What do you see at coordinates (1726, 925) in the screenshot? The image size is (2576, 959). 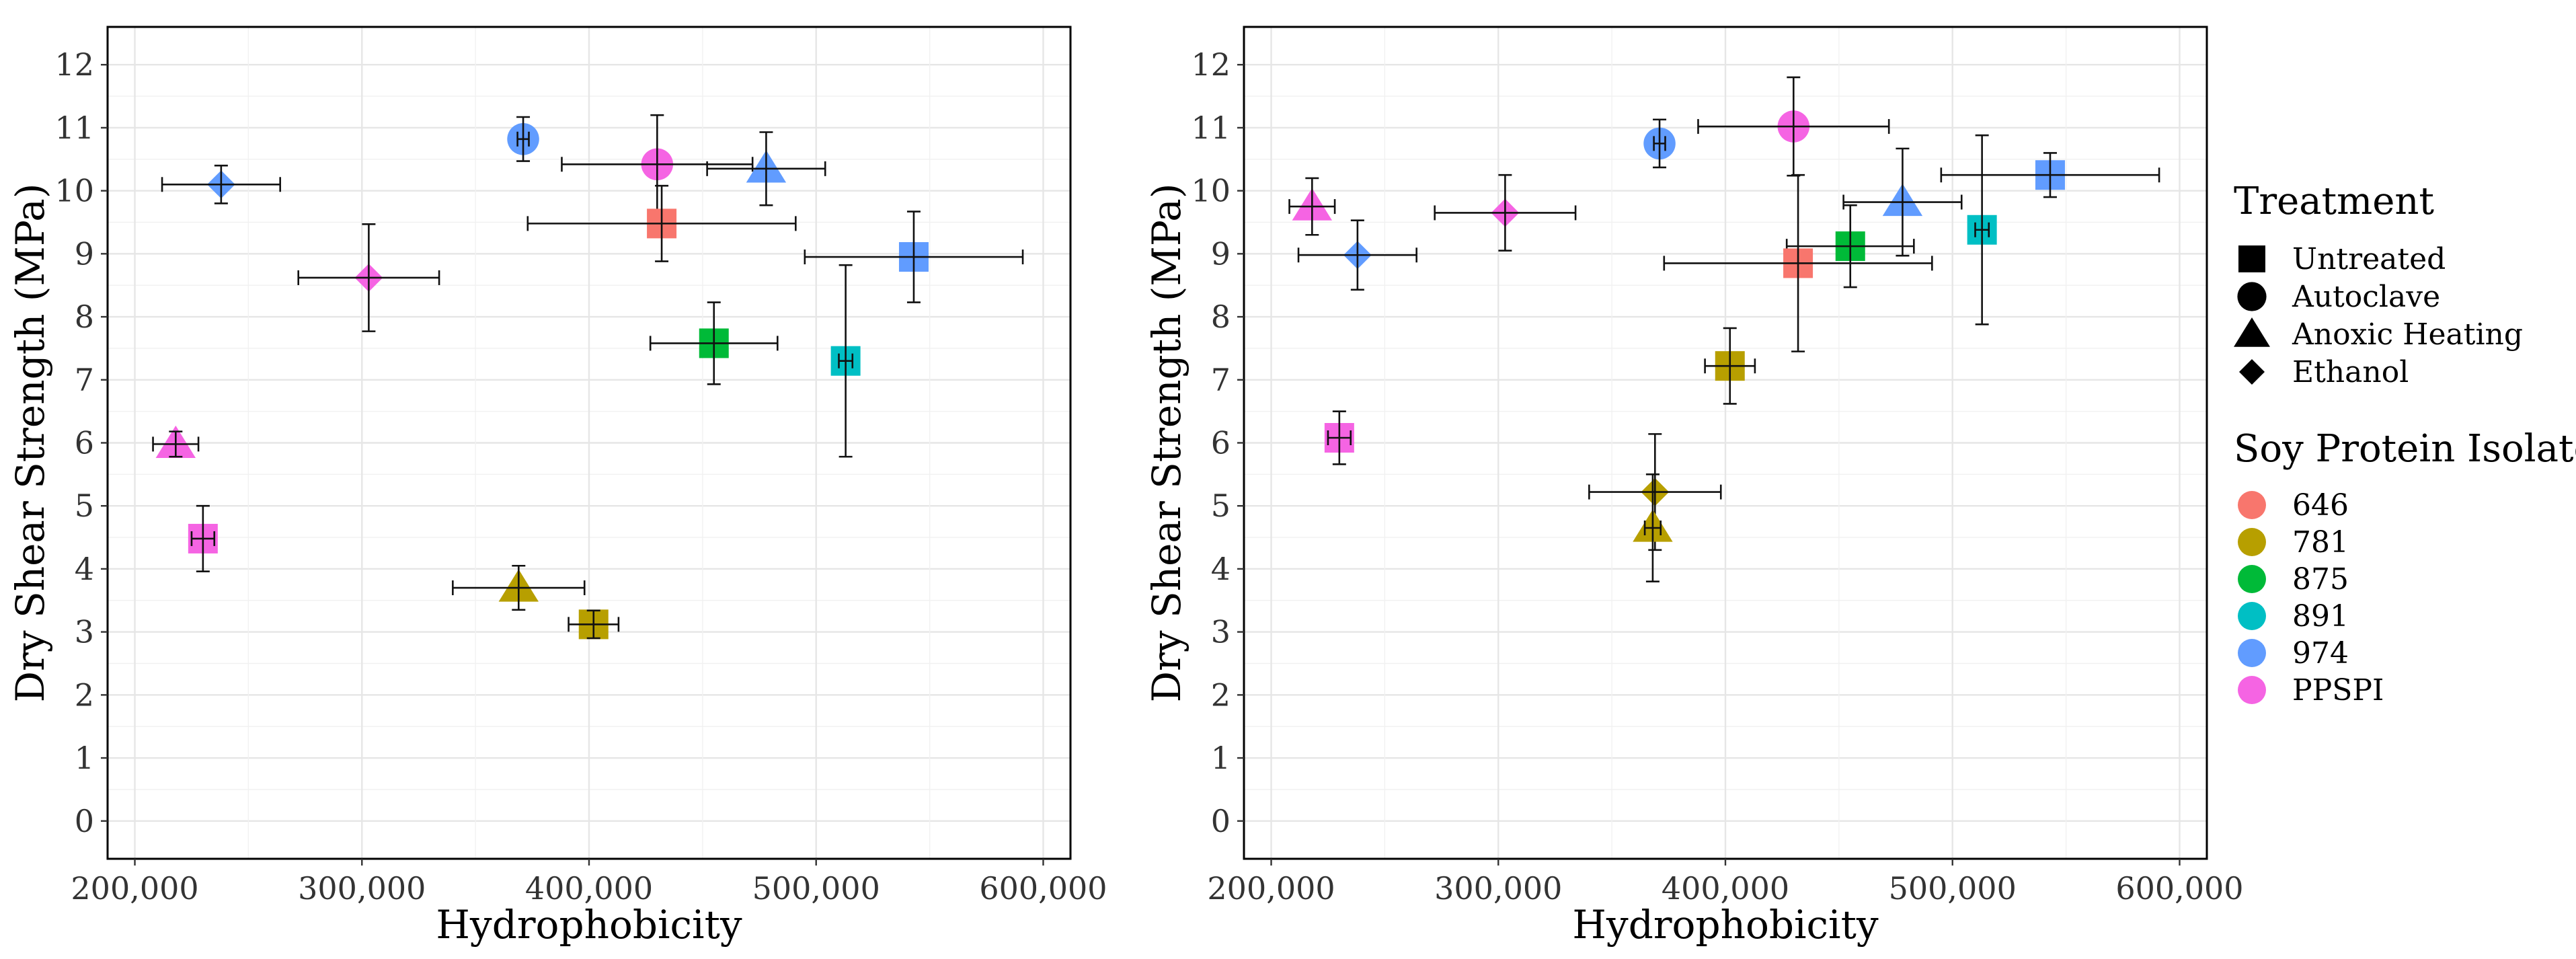 I see `x-axis-title: Hydrophobicity` at bounding box center [1726, 925].